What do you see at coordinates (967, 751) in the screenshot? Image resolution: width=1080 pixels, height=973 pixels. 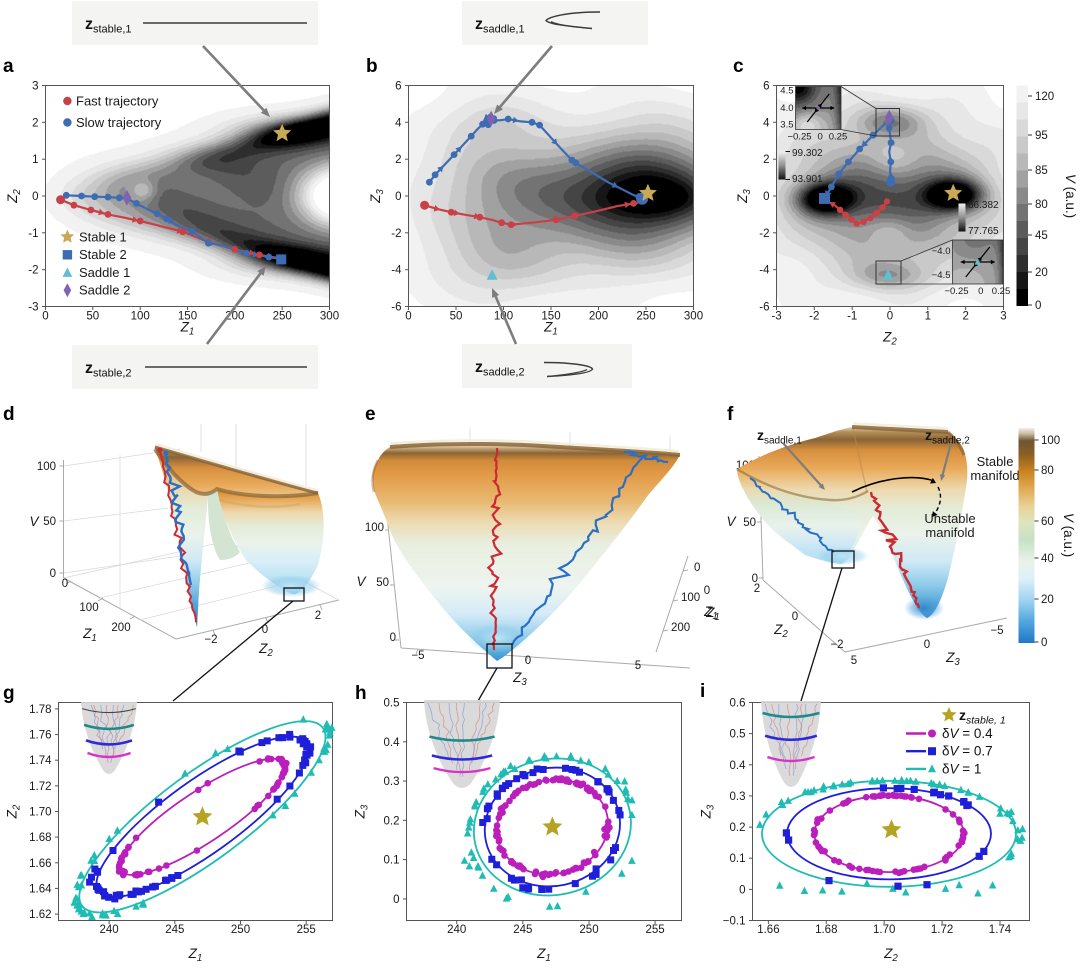 I see `svg-text: δV = 0.7` at bounding box center [967, 751].